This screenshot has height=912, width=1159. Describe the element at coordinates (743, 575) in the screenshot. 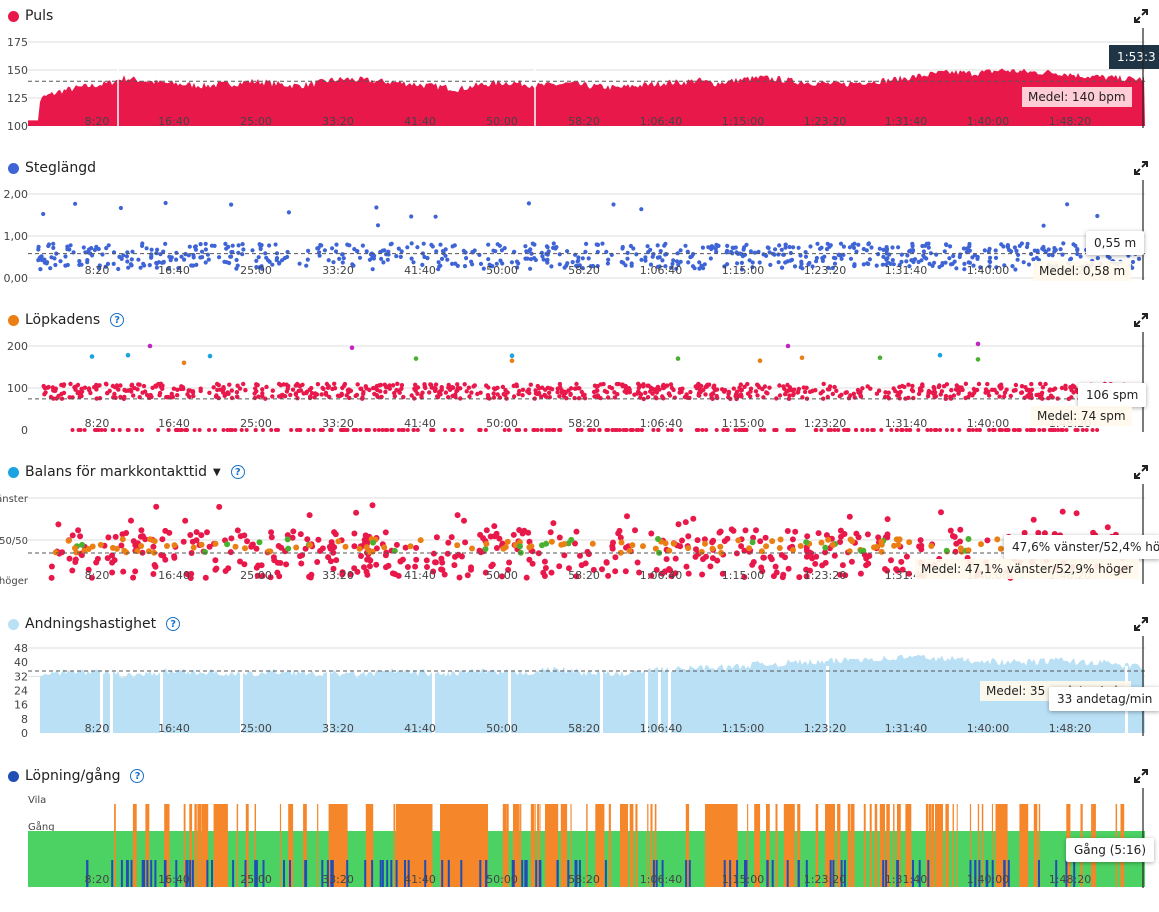

I see `x-tick-label: 1:15:00` at that location.